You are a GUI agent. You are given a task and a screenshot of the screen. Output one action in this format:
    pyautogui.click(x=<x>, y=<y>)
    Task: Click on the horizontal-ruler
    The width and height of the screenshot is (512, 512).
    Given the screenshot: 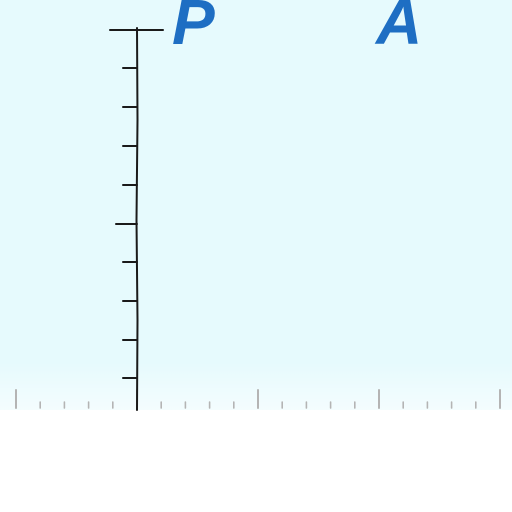 What is the action you would take?
    pyautogui.click(x=258, y=399)
    